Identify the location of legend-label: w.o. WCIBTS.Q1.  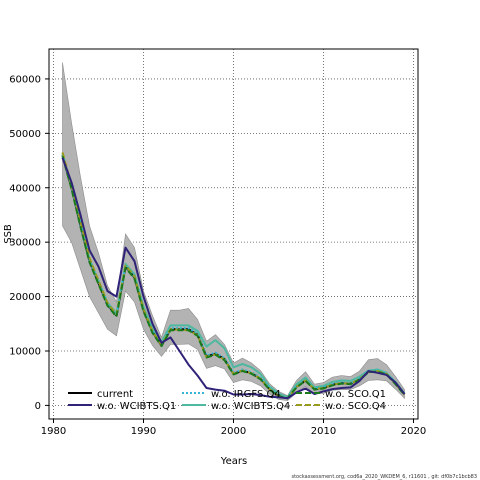
(136, 406).